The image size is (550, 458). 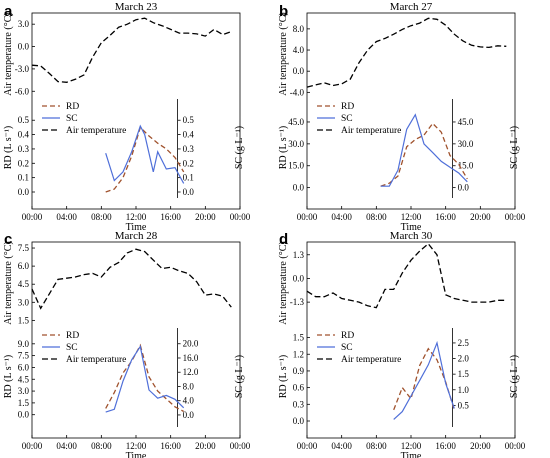 I want to click on sc-tick-label: 0.4, so click(x=189, y=135).